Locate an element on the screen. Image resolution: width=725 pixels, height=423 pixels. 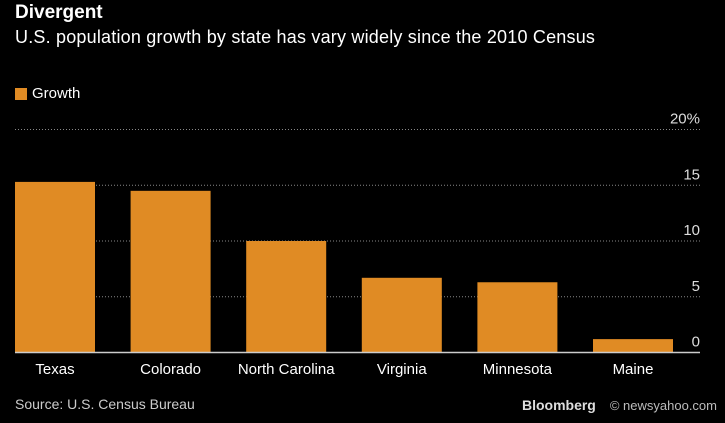
x-tick-label: North Carolina is located at coordinates (286, 369).